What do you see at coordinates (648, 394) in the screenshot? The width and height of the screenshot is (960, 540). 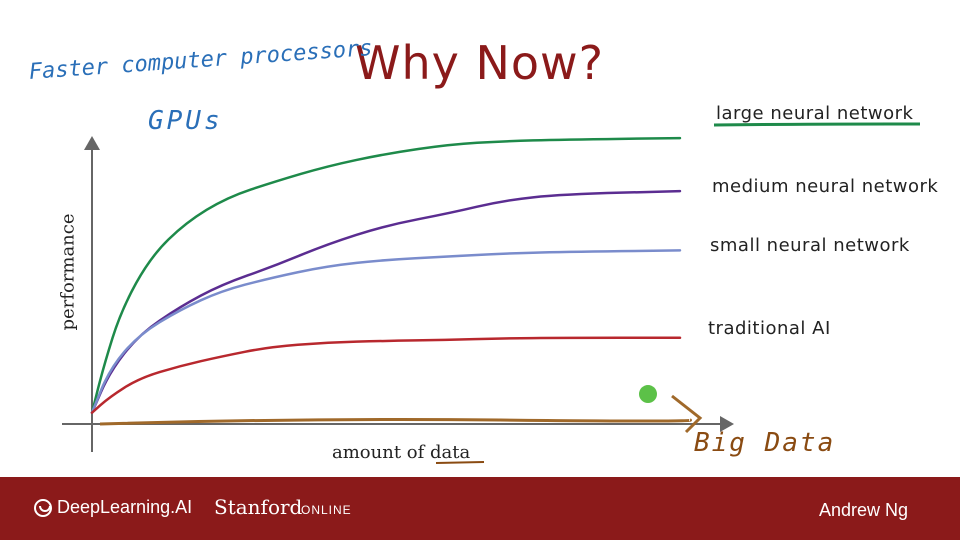 I see `green-marker-dot` at bounding box center [648, 394].